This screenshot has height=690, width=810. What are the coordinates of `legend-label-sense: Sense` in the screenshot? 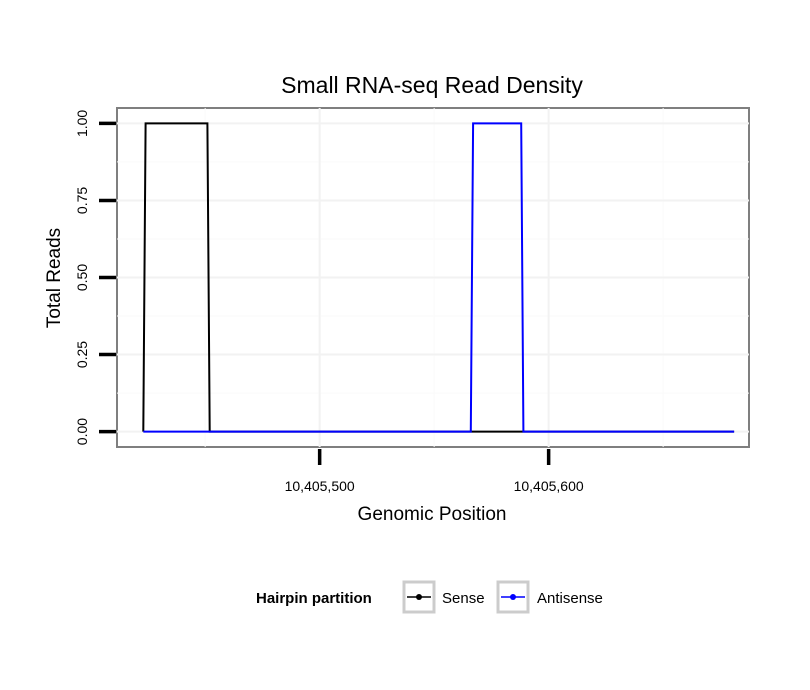 It's located at (463, 598).